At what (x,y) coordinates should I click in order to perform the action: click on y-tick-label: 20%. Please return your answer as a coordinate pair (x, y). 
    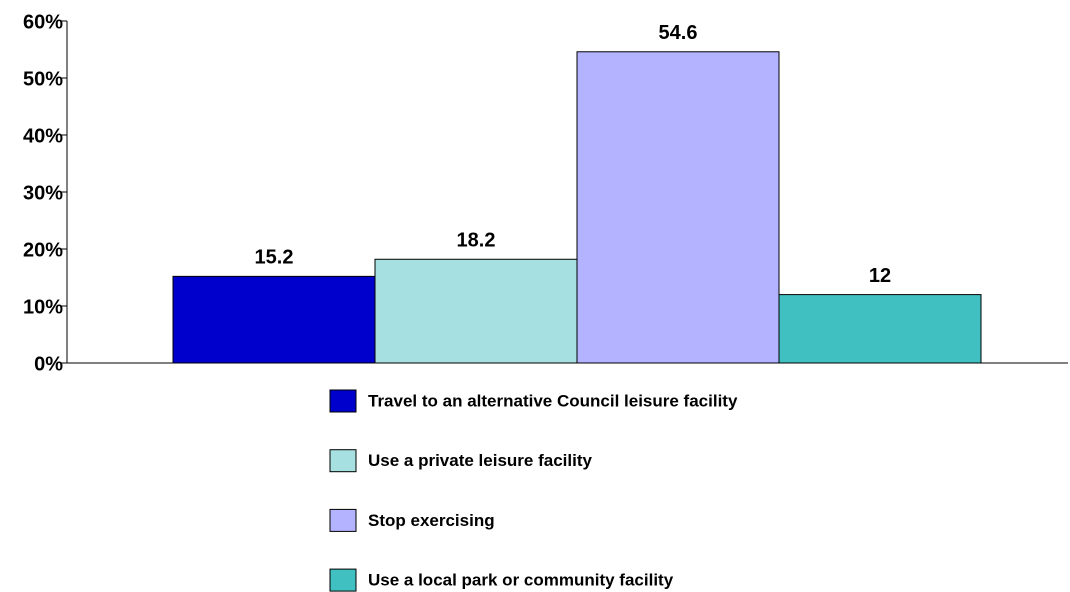
    Looking at the image, I should click on (43, 250).